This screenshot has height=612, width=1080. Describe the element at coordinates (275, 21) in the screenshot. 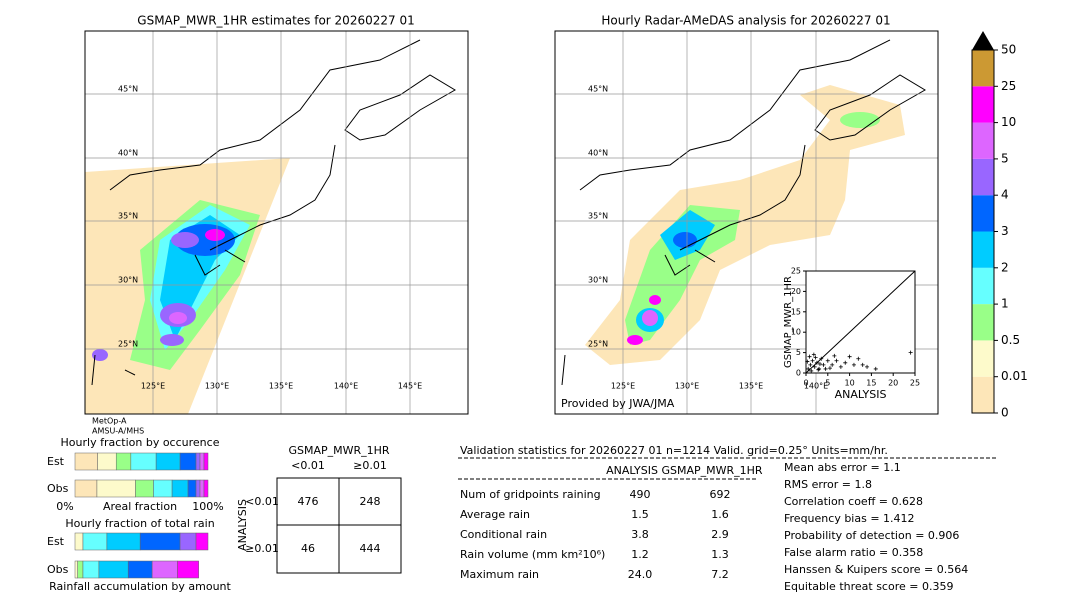

I see `map-title: GSMAP_MWR_1HR estimates for 20260227 01` at that location.